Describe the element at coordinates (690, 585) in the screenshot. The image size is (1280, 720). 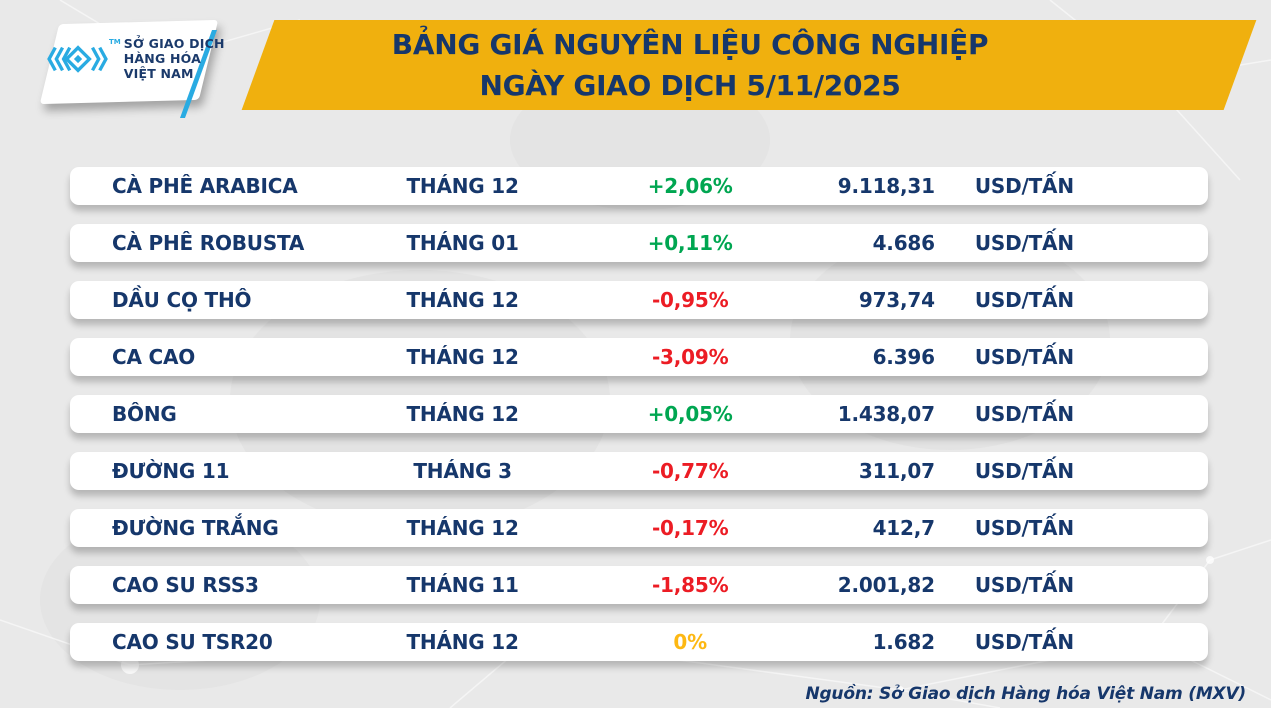
I see `change-percent: -1,85%` at that location.